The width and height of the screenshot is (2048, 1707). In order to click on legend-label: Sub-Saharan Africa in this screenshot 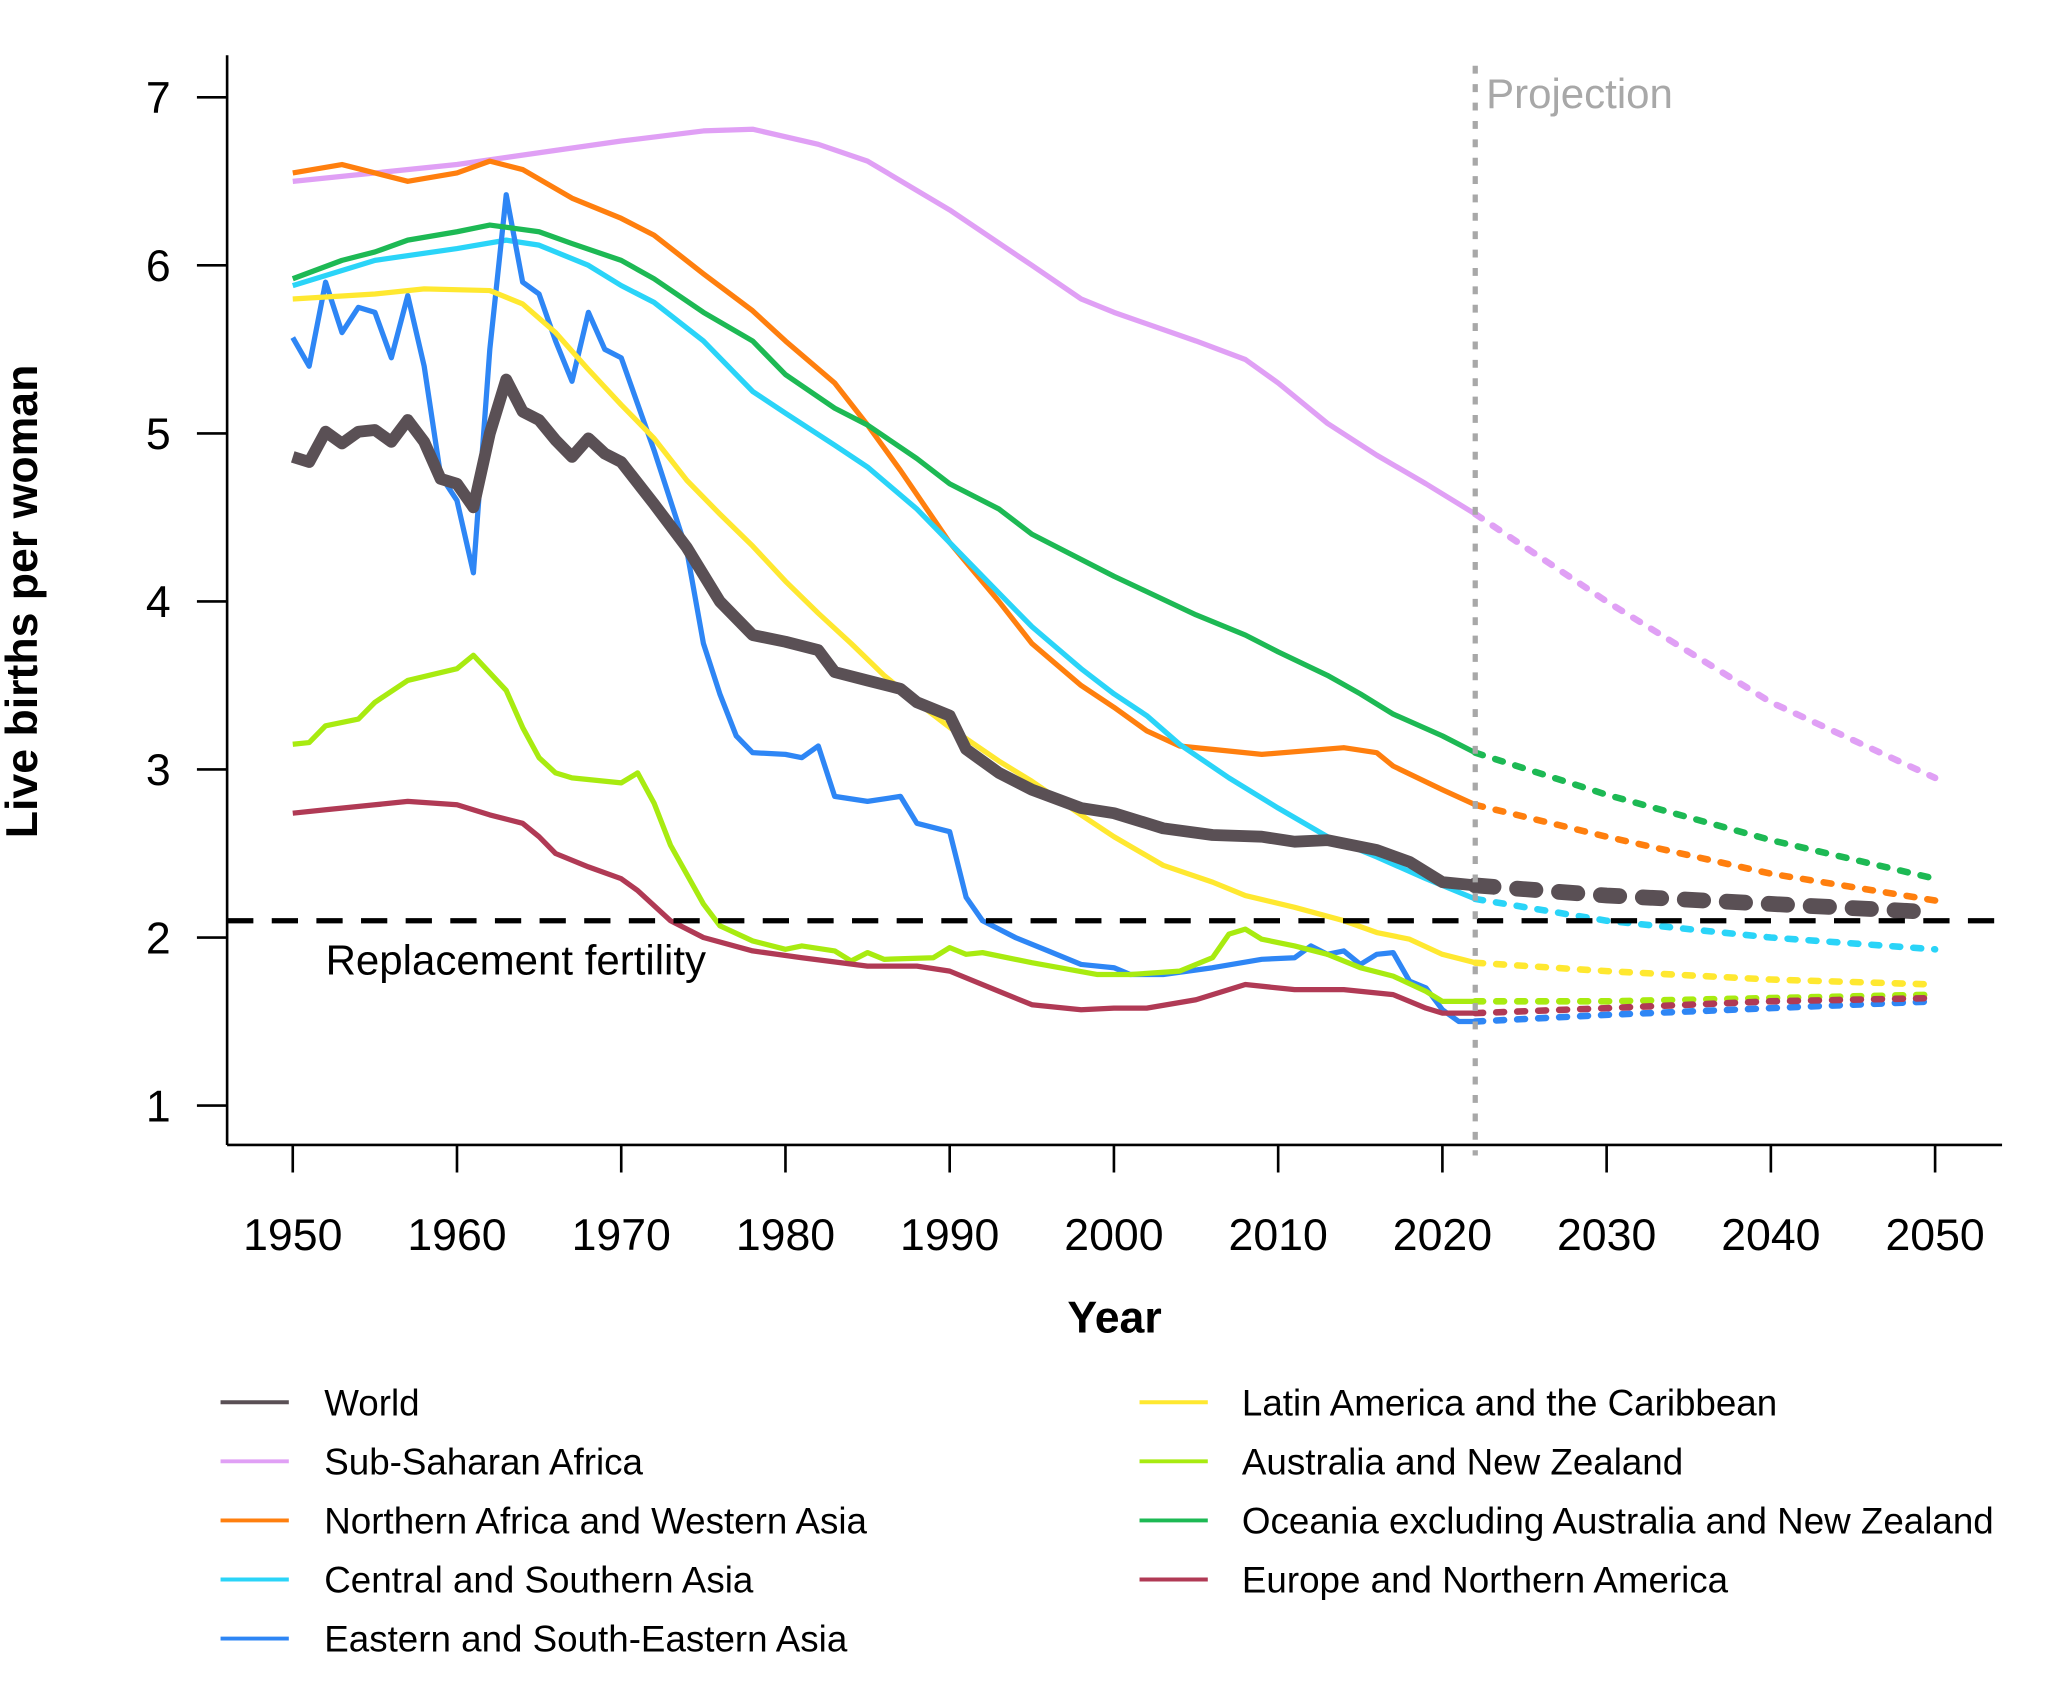, I will do `click(483, 1461)`.